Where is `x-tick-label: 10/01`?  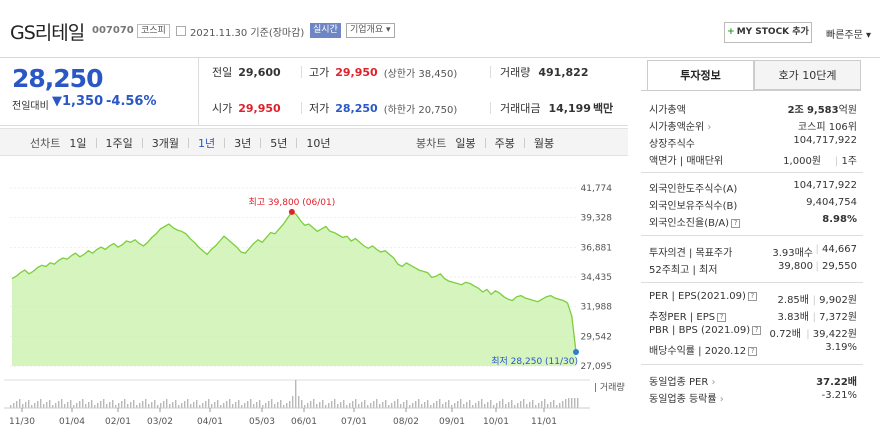 x-tick-label: 10/01 is located at coordinates (496, 422).